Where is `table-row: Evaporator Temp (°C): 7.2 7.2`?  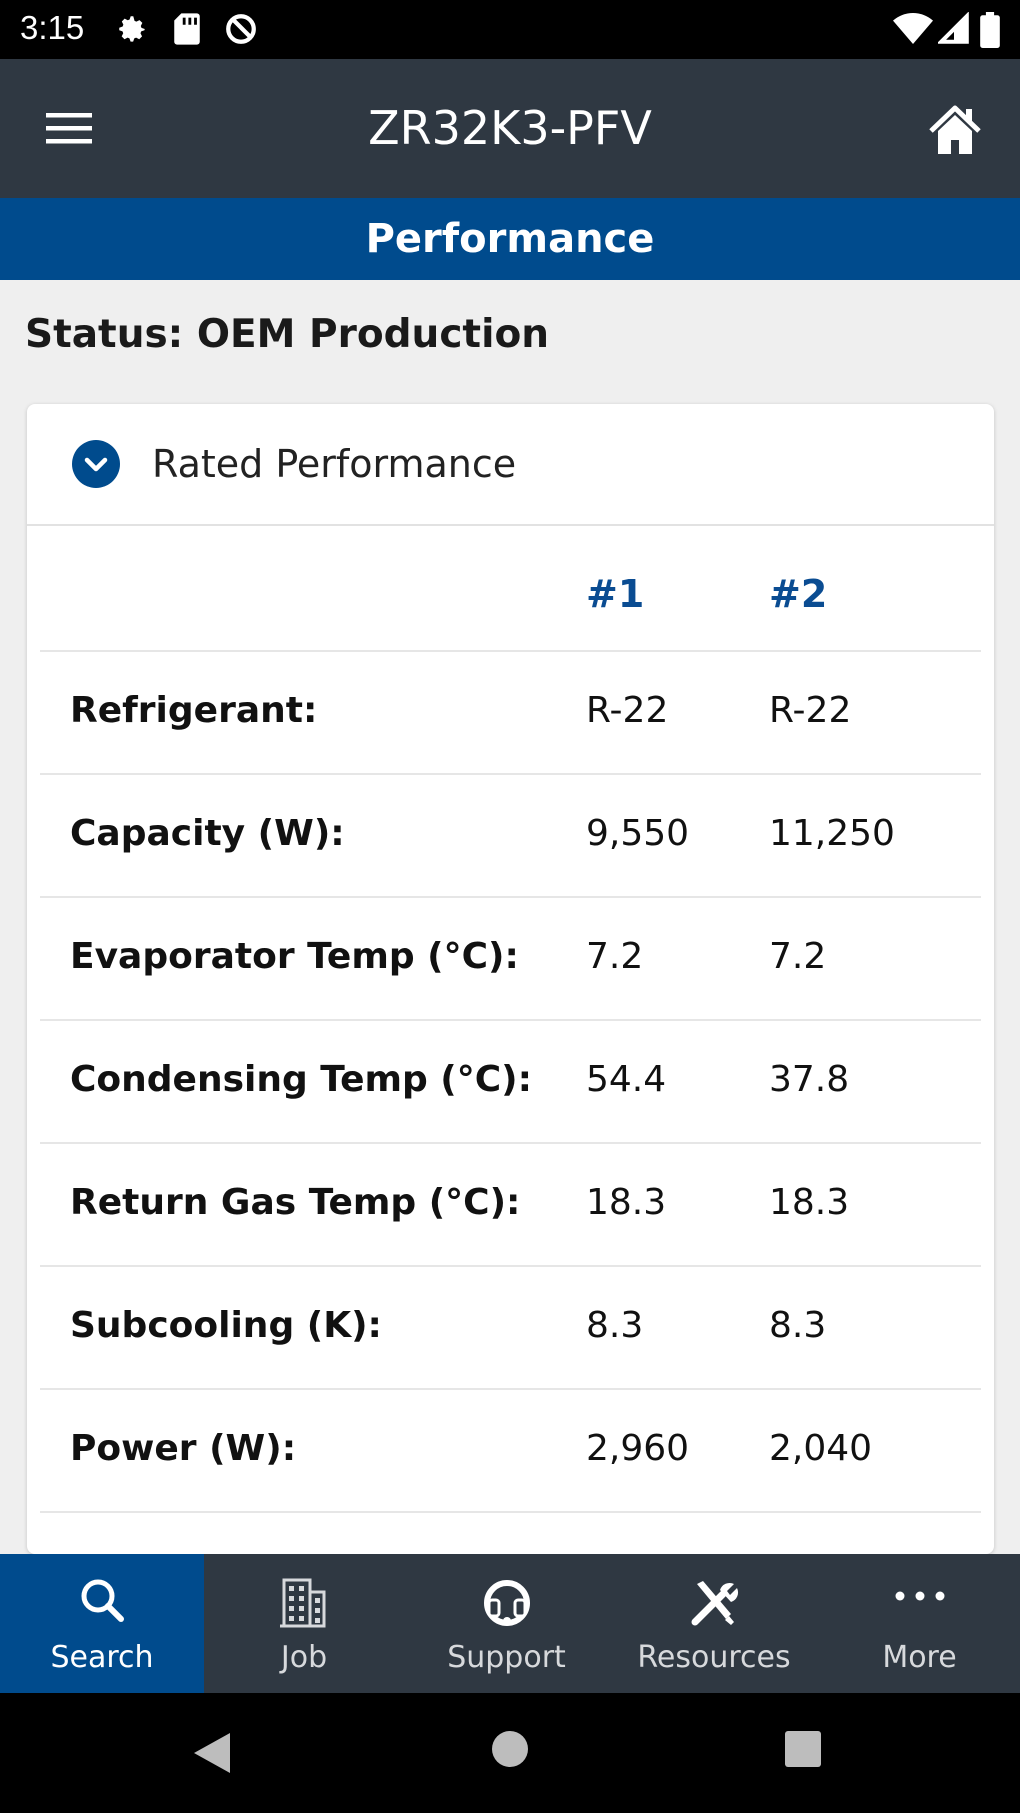
table-row: Evaporator Temp (°C): 7.2 7.2 is located at coordinates (510, 959).